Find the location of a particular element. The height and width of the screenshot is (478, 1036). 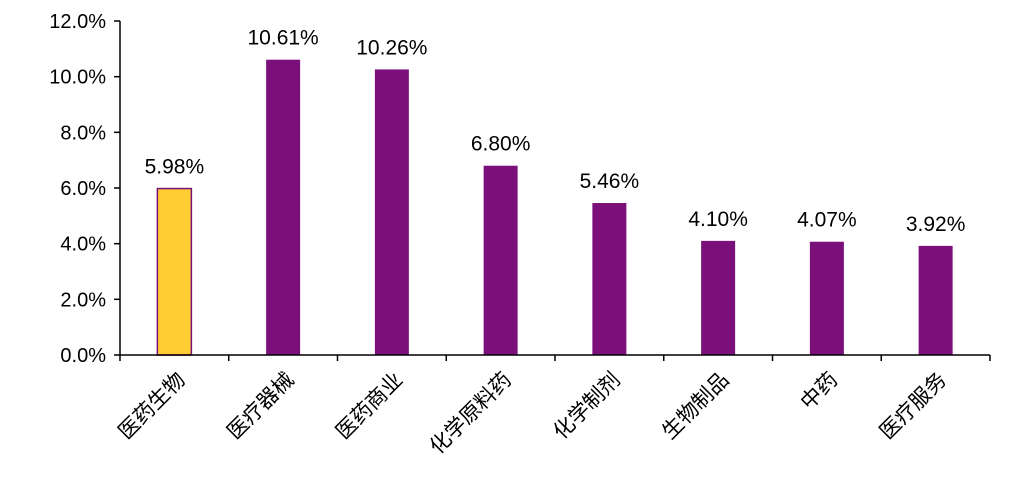

y-tick-label: 4.0% is located at coordinates (83, 245).